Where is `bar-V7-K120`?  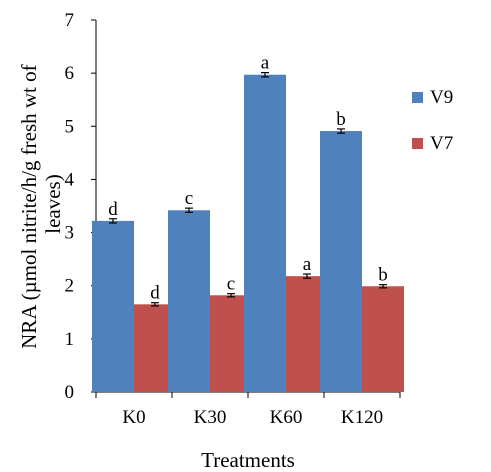 bar-V7-K120 is located at coordinates (383, 339).